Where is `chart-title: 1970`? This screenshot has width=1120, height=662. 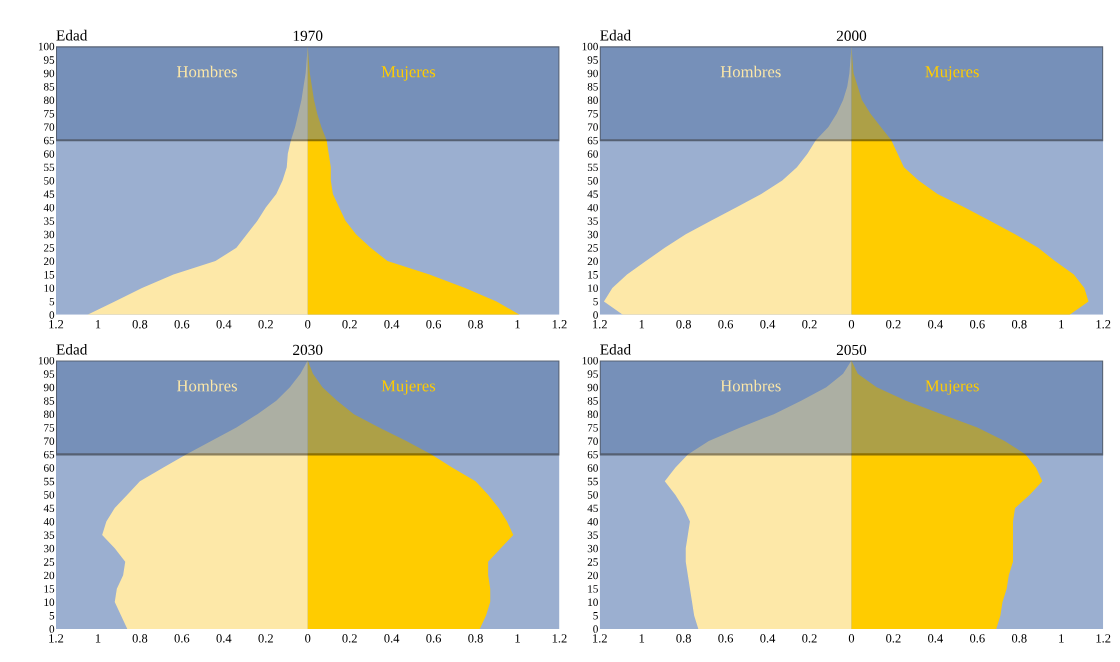
chart-title: 1970 is located at coordinates (308, 35).